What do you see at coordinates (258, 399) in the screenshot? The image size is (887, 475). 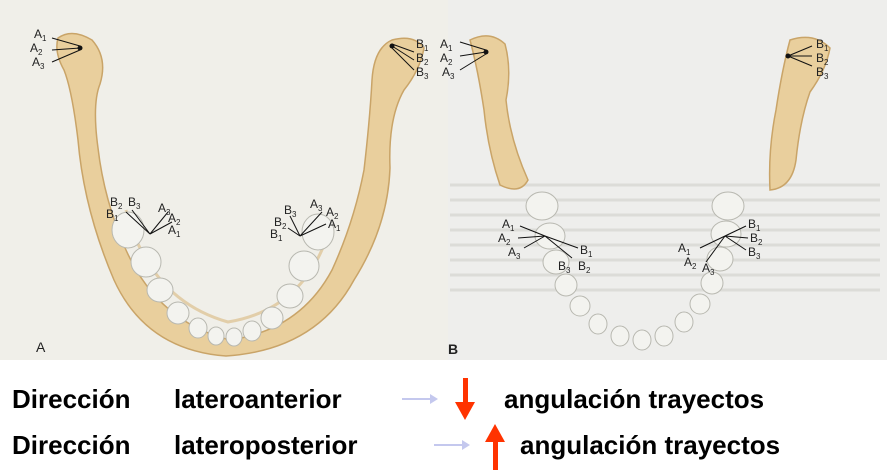 I see `caption-direction-type: lateroanterior` at bounding box center [258, 399].